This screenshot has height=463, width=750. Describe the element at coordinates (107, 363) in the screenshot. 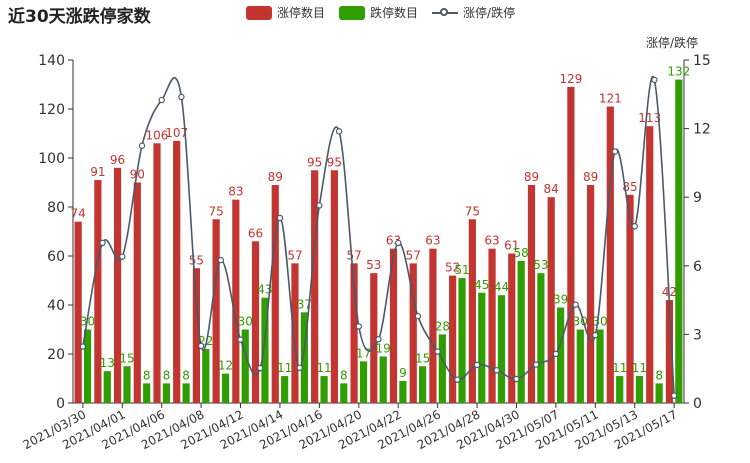

I see `data-label-limit-down: 13` at that location.